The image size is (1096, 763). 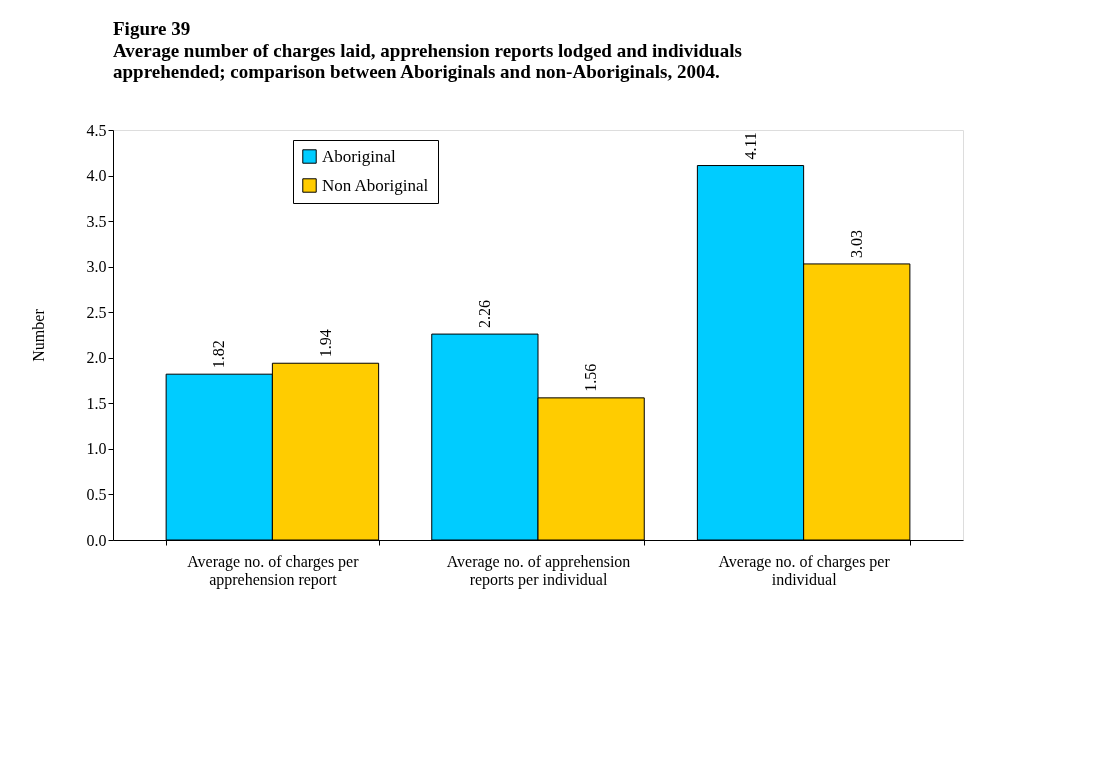 What do you see at coordinates (427, 61) in the screenshot?
I see `chart-subtitle: Average number of charges laid, apprehension reports lodged and individuals apprehended; comparison between Aboriginals and non-Aboriginals, 2004.` at bounding box center [427, 61].